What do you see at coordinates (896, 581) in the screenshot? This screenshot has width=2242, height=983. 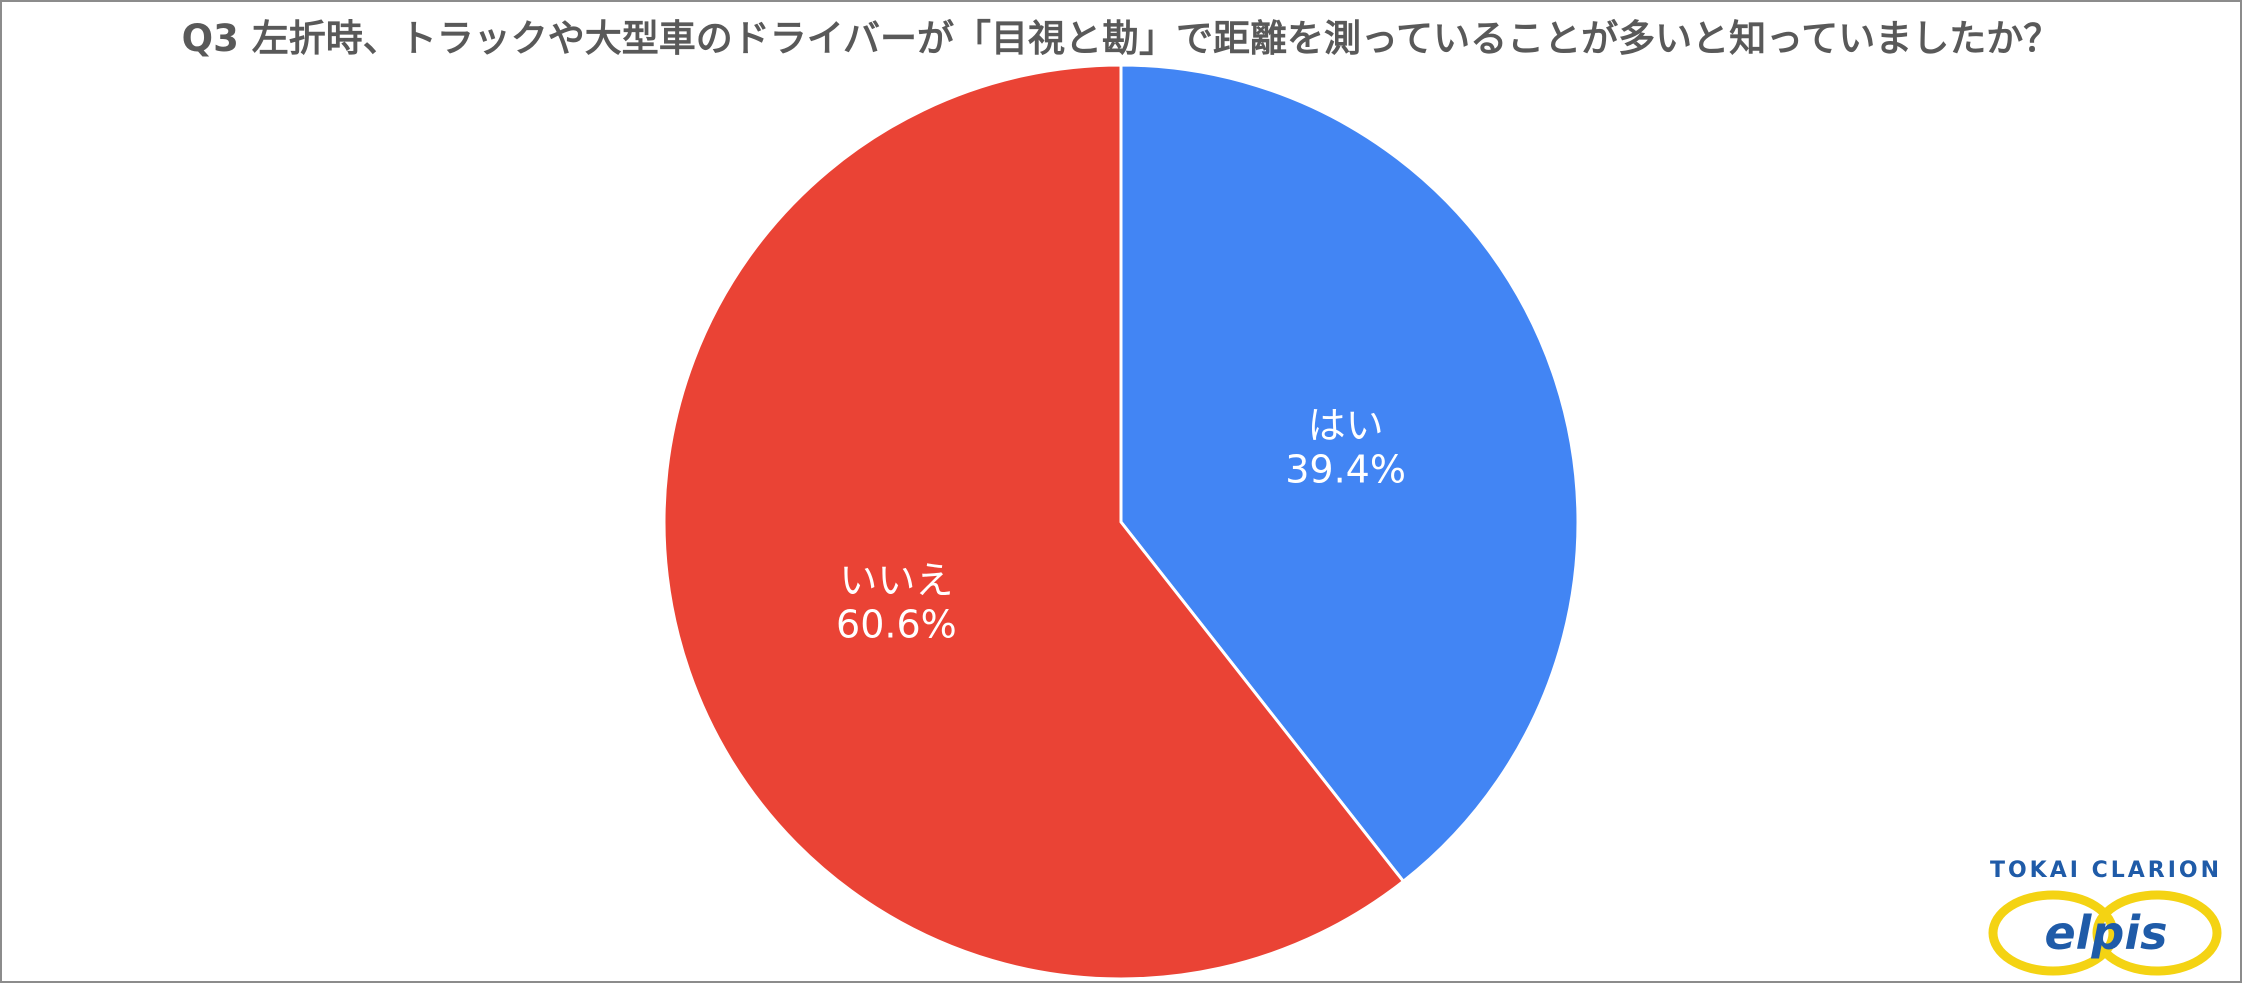 I see `slice-label-2: いいえ` at bounding box center [896, 581].